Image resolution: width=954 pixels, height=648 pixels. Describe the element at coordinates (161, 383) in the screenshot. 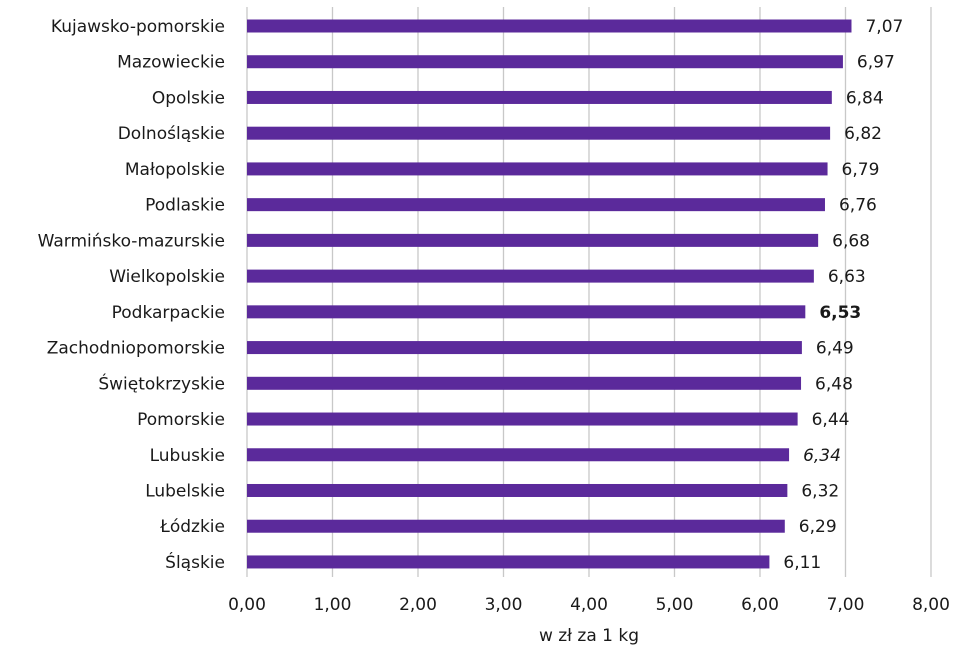

I see `category-label: Świętokrzyskie` at that location.